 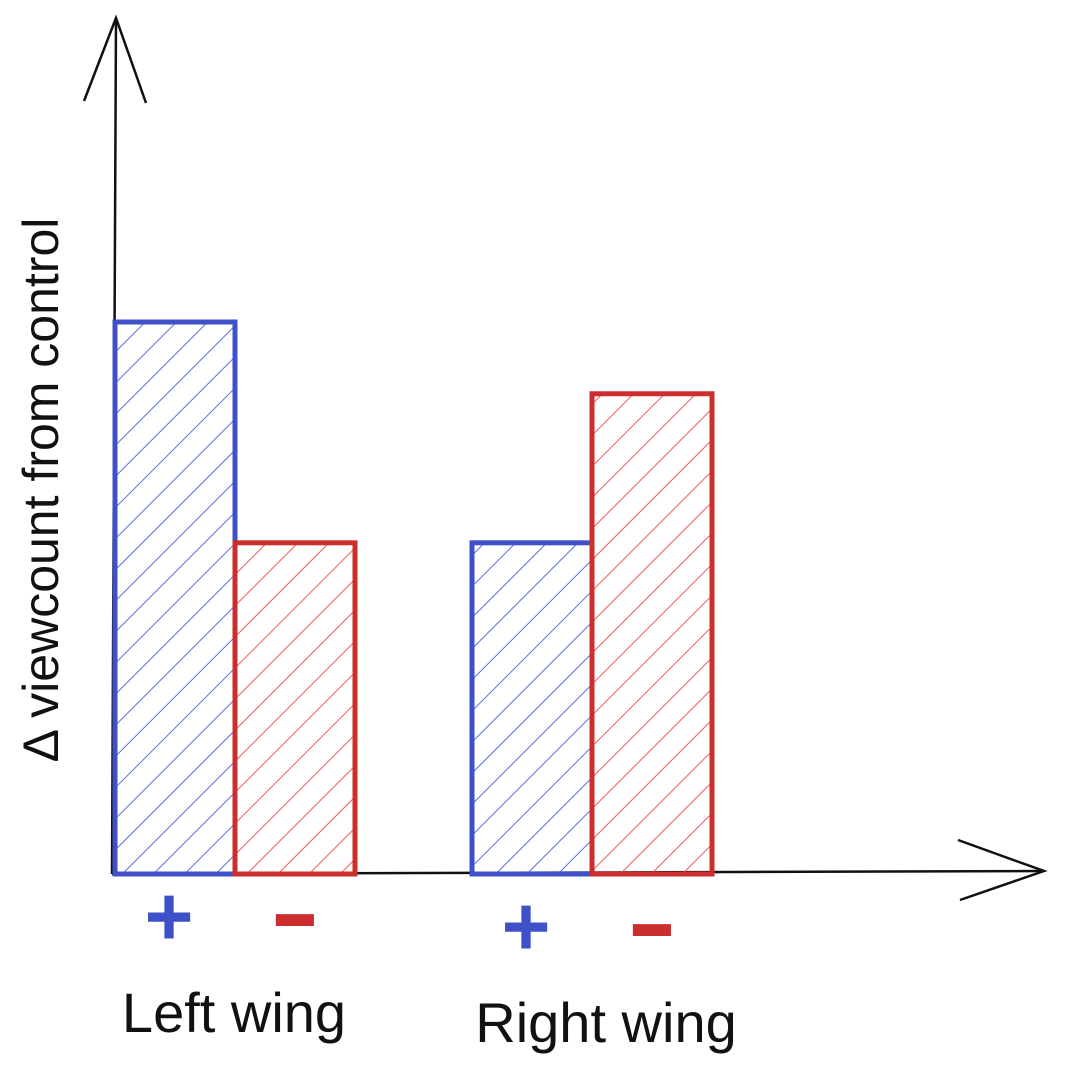 I want to click on sign-labels-group: + - + -, so click(x=410, y=917).